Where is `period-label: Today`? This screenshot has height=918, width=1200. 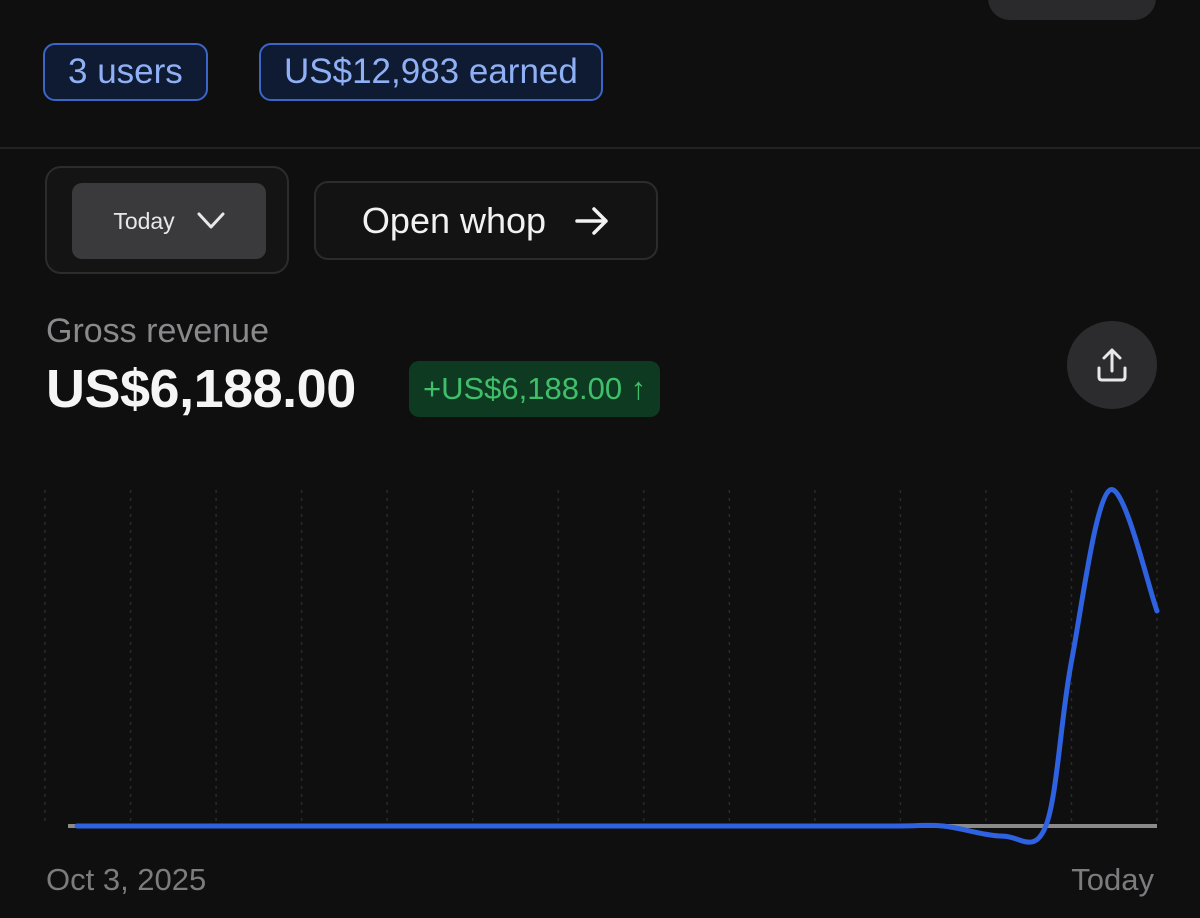
period-label: Today is located at coordinates (144, 220).